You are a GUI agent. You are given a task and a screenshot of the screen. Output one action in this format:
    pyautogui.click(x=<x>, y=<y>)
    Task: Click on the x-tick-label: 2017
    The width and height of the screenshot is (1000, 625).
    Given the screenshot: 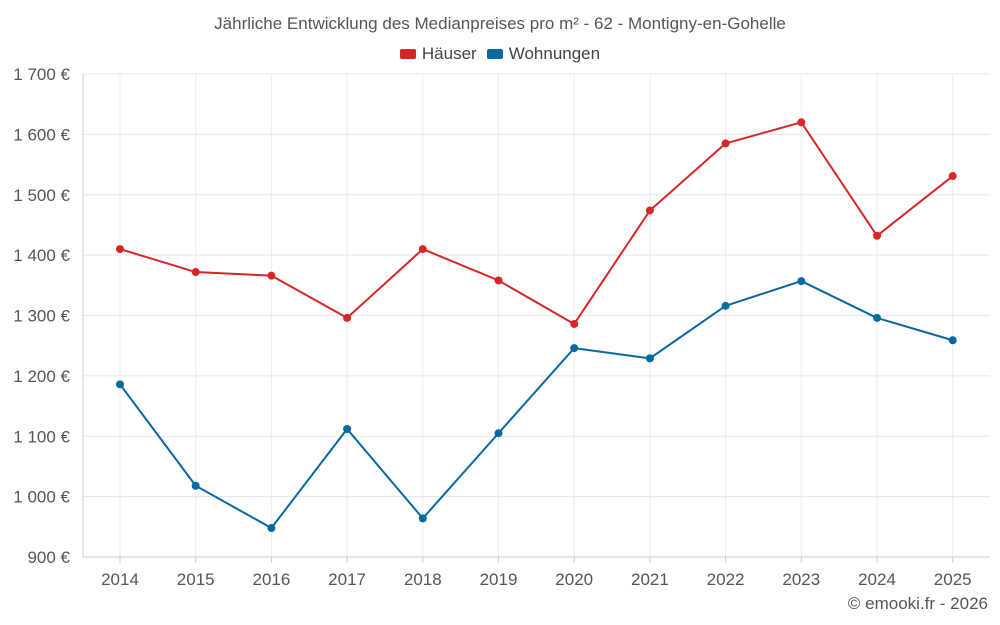 What is the action you would take?
    pyautogui.click(x=347, y=579)
    